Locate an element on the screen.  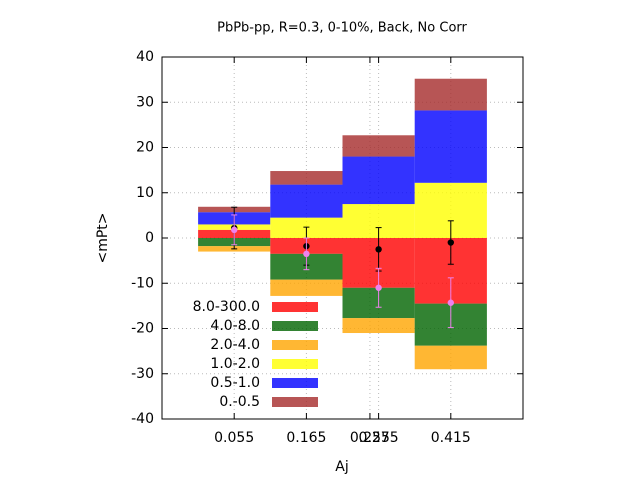
legend-label: 4.0-8.0 is located at coordinates (235, 326).